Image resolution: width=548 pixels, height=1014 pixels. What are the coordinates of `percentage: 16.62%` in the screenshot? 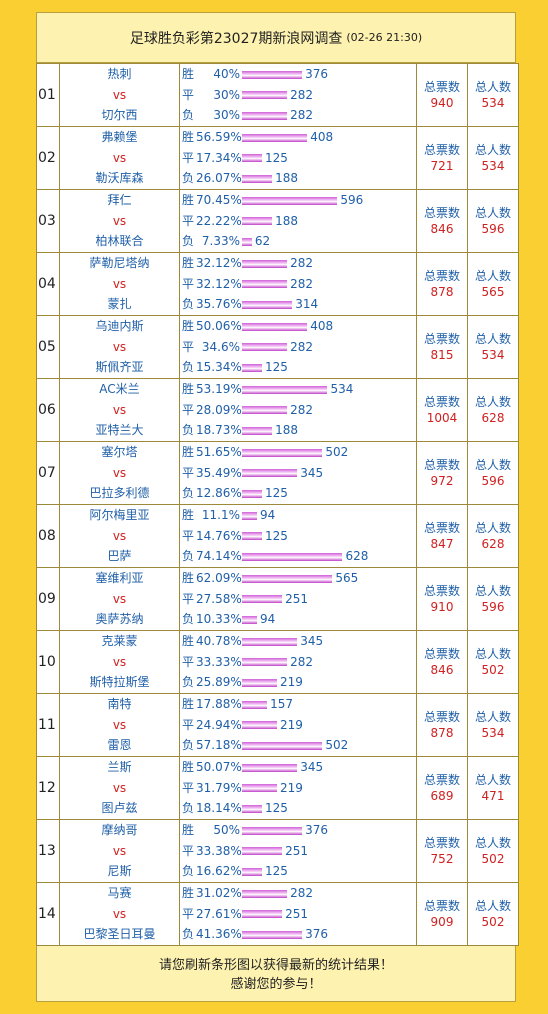 It's located at (219, 871).